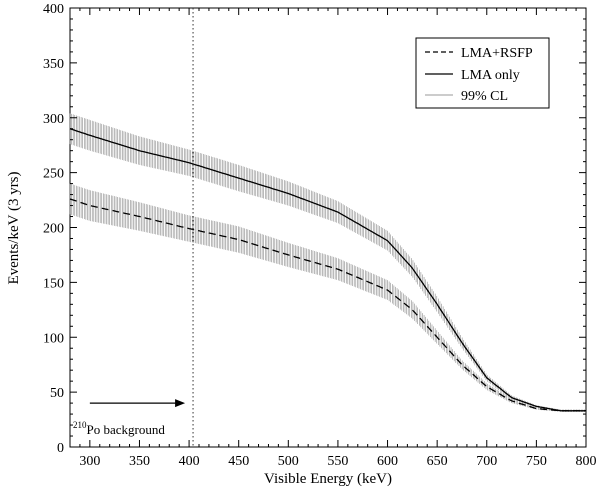  What do you see at coordinates (60, 448) in the screenshot?
I see `y-tick-label-0: 0` at bounding box center [60, 448].